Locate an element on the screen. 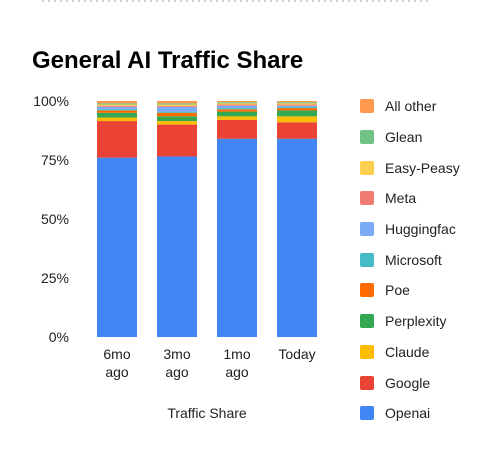 The height and width of the screenshot is (453, 487). x-axis-label: Traffic Share is located at coordinates (207, 413).